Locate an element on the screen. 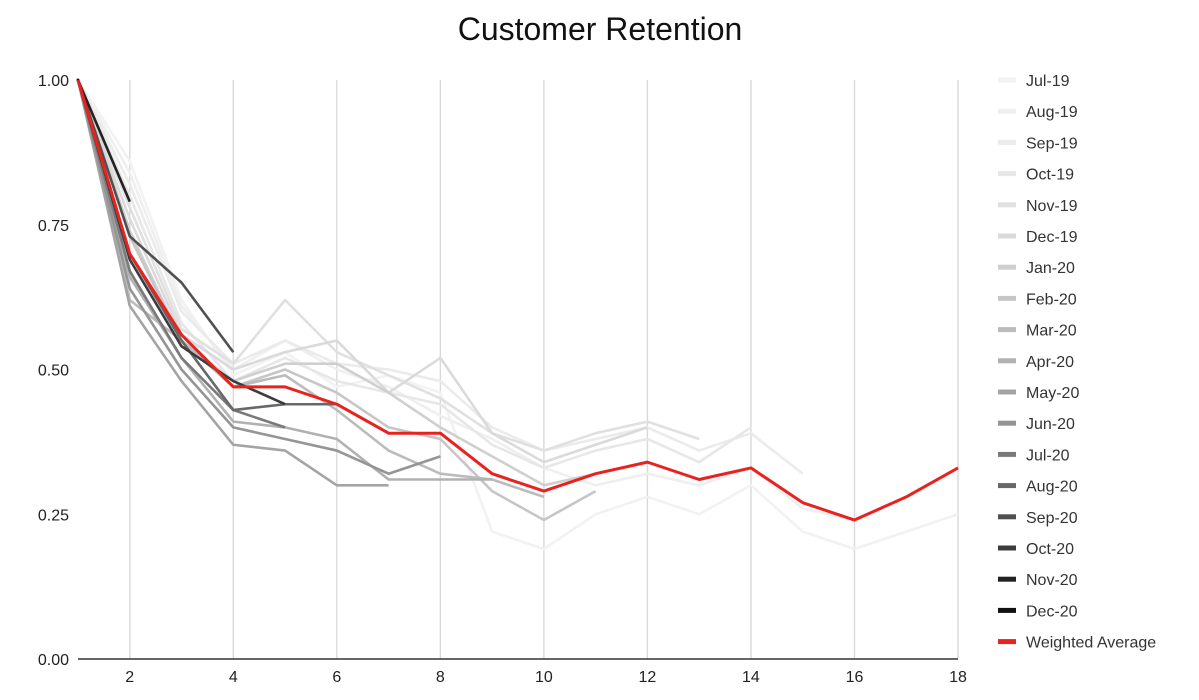 The height and width of the screenshot is (700, 1199). legend-item: Weighted Average is located at coordinates (1077, 643).